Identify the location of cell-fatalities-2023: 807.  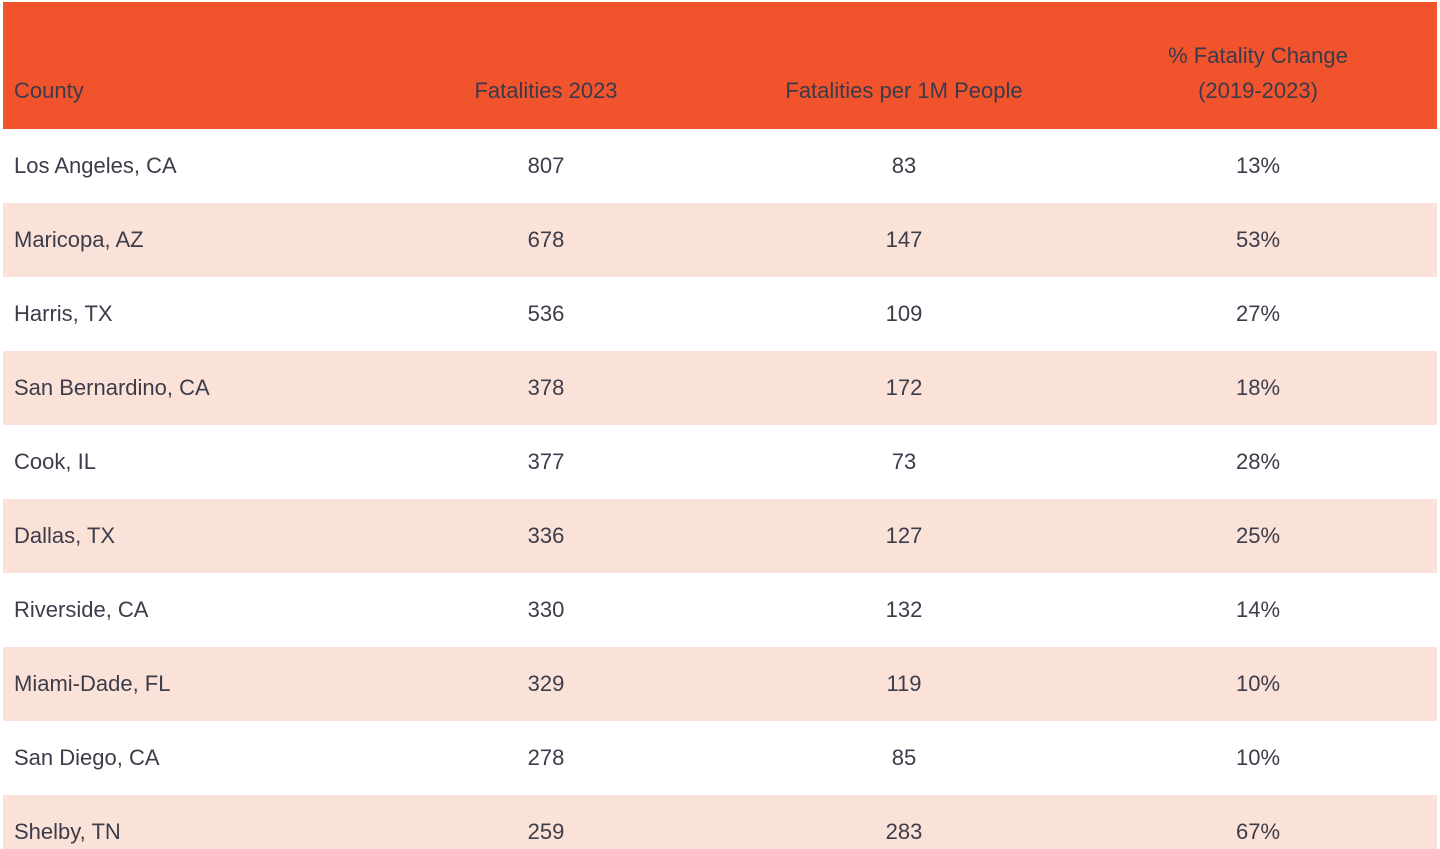
(546, 165).